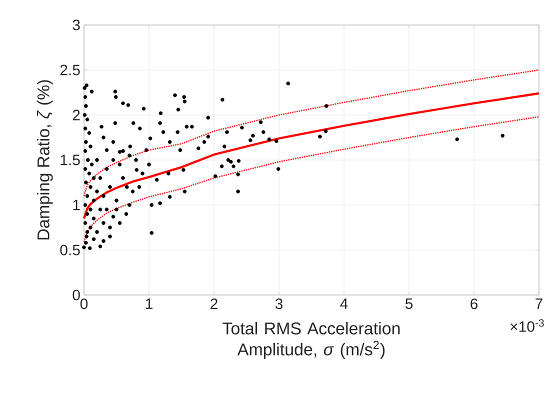  What do you see at coordinates (76, 205) in the screenshot?
I see `y-tick-label: 1` at bounding box center [76, 205].